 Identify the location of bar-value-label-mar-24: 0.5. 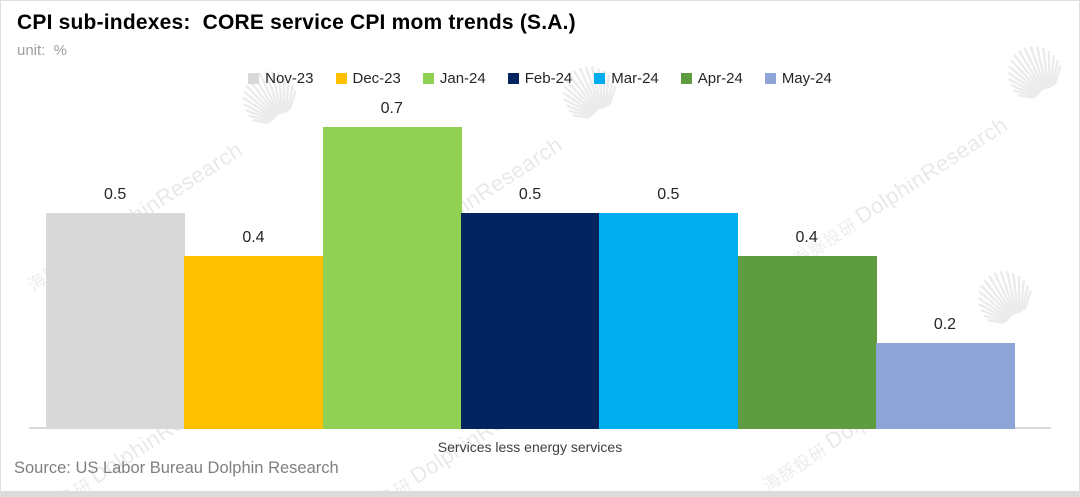
(668, 194).